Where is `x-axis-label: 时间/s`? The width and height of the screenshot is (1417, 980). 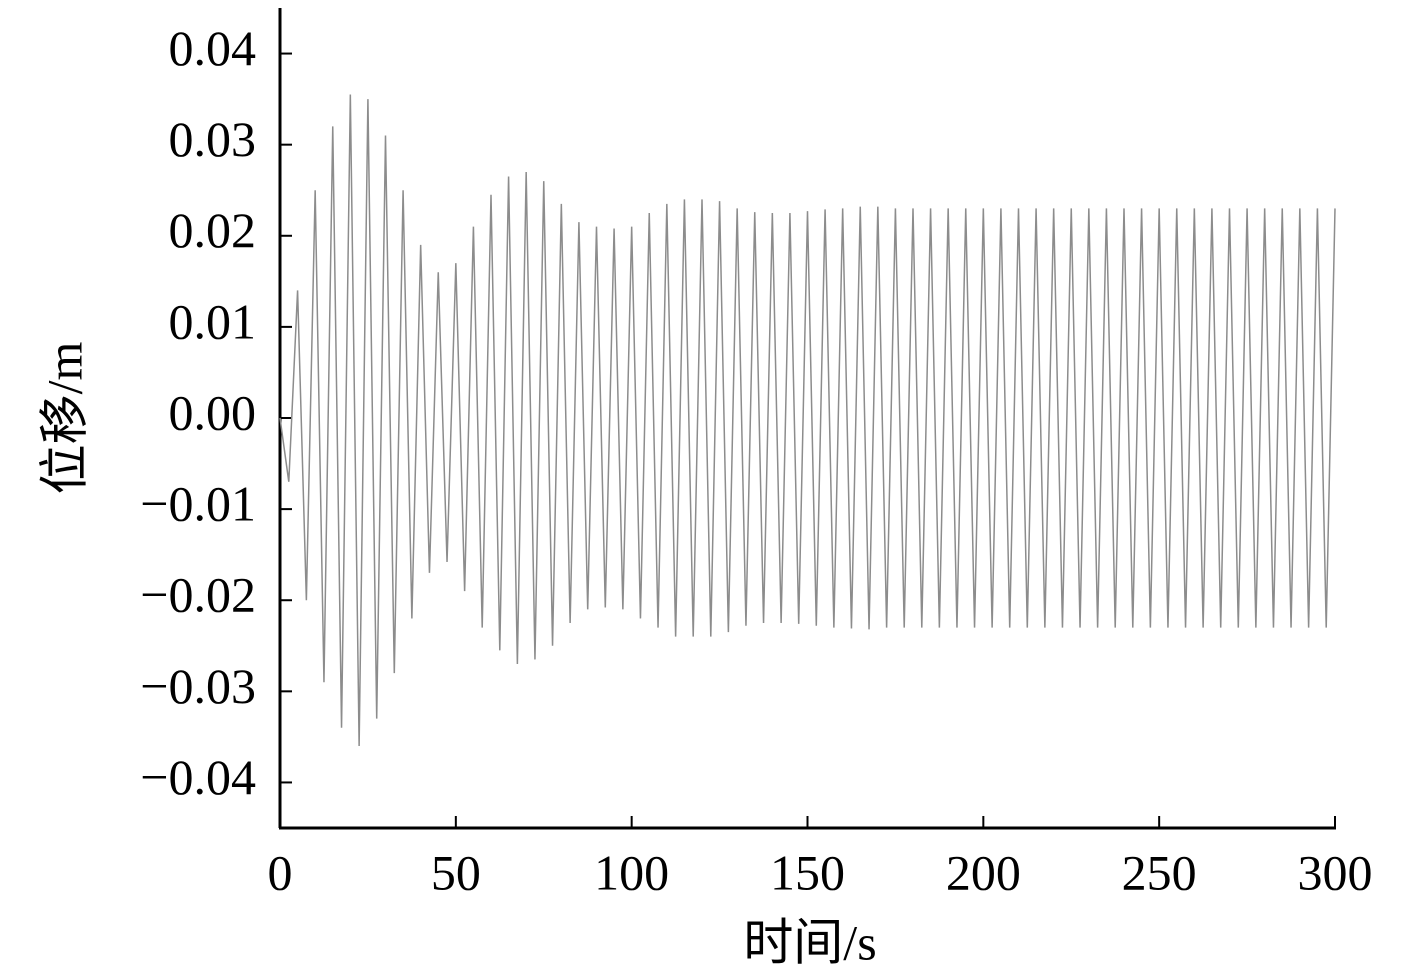 x-axis-label: 时间/s is located at coordinates (809, 942).